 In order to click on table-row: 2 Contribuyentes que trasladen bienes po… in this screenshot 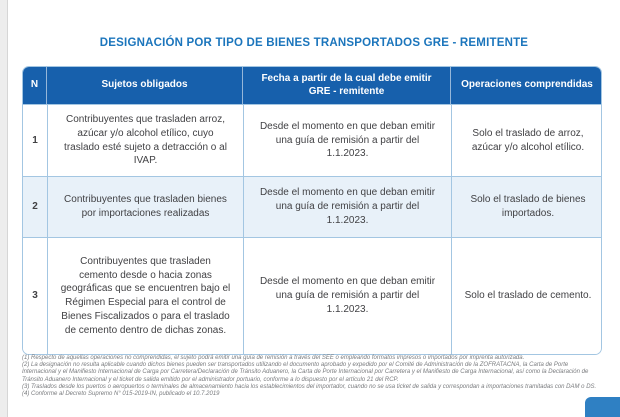, I will do `click(312, 207)`.